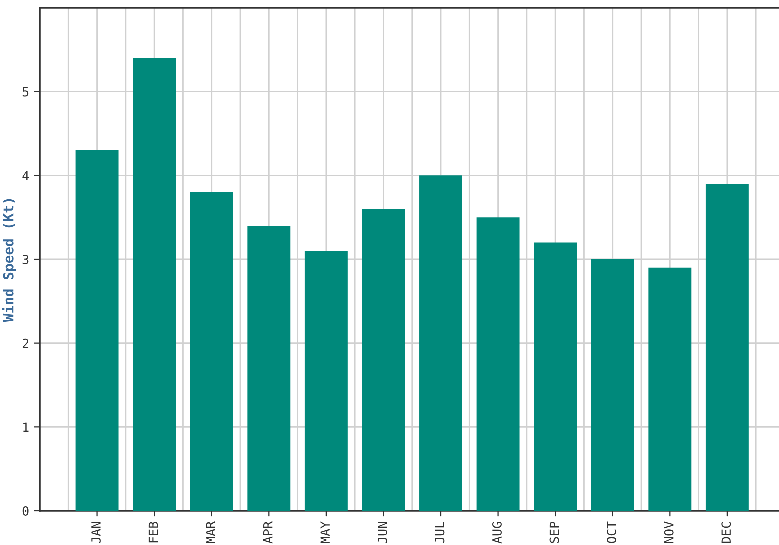  I want to click on y-tick-label: 0, so click(25, 511).